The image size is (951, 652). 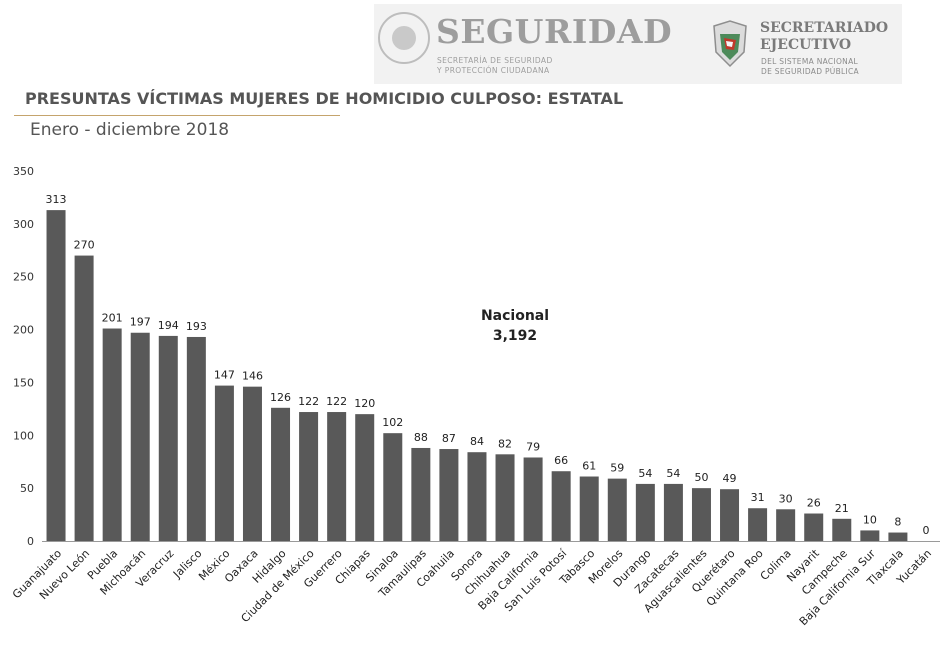 I want to click on data-label: 84, so click(x=477, y=441).